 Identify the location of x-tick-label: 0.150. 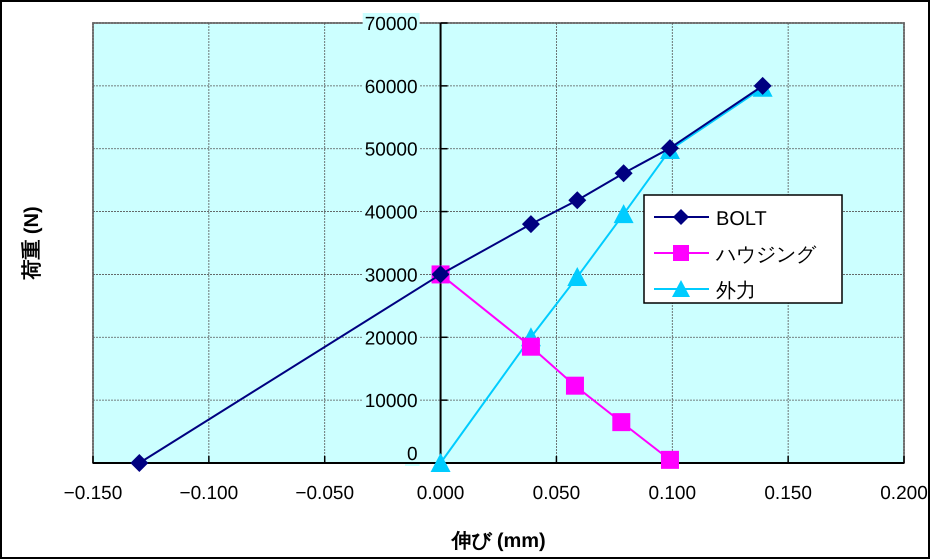
(788, 493).